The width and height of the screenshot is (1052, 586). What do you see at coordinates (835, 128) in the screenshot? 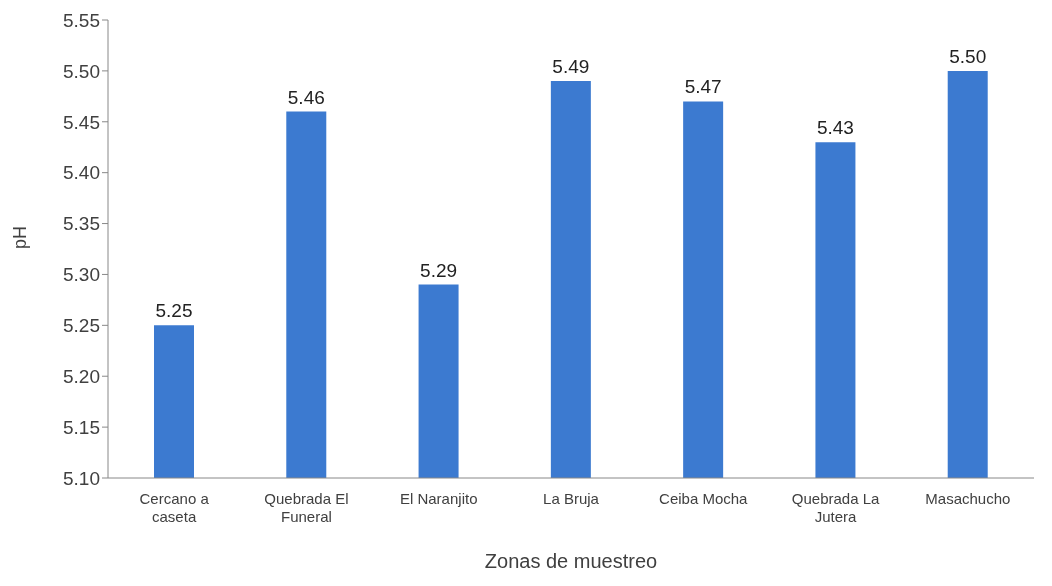
I see `data-label: 5.43` at bounding box center [835, 128].